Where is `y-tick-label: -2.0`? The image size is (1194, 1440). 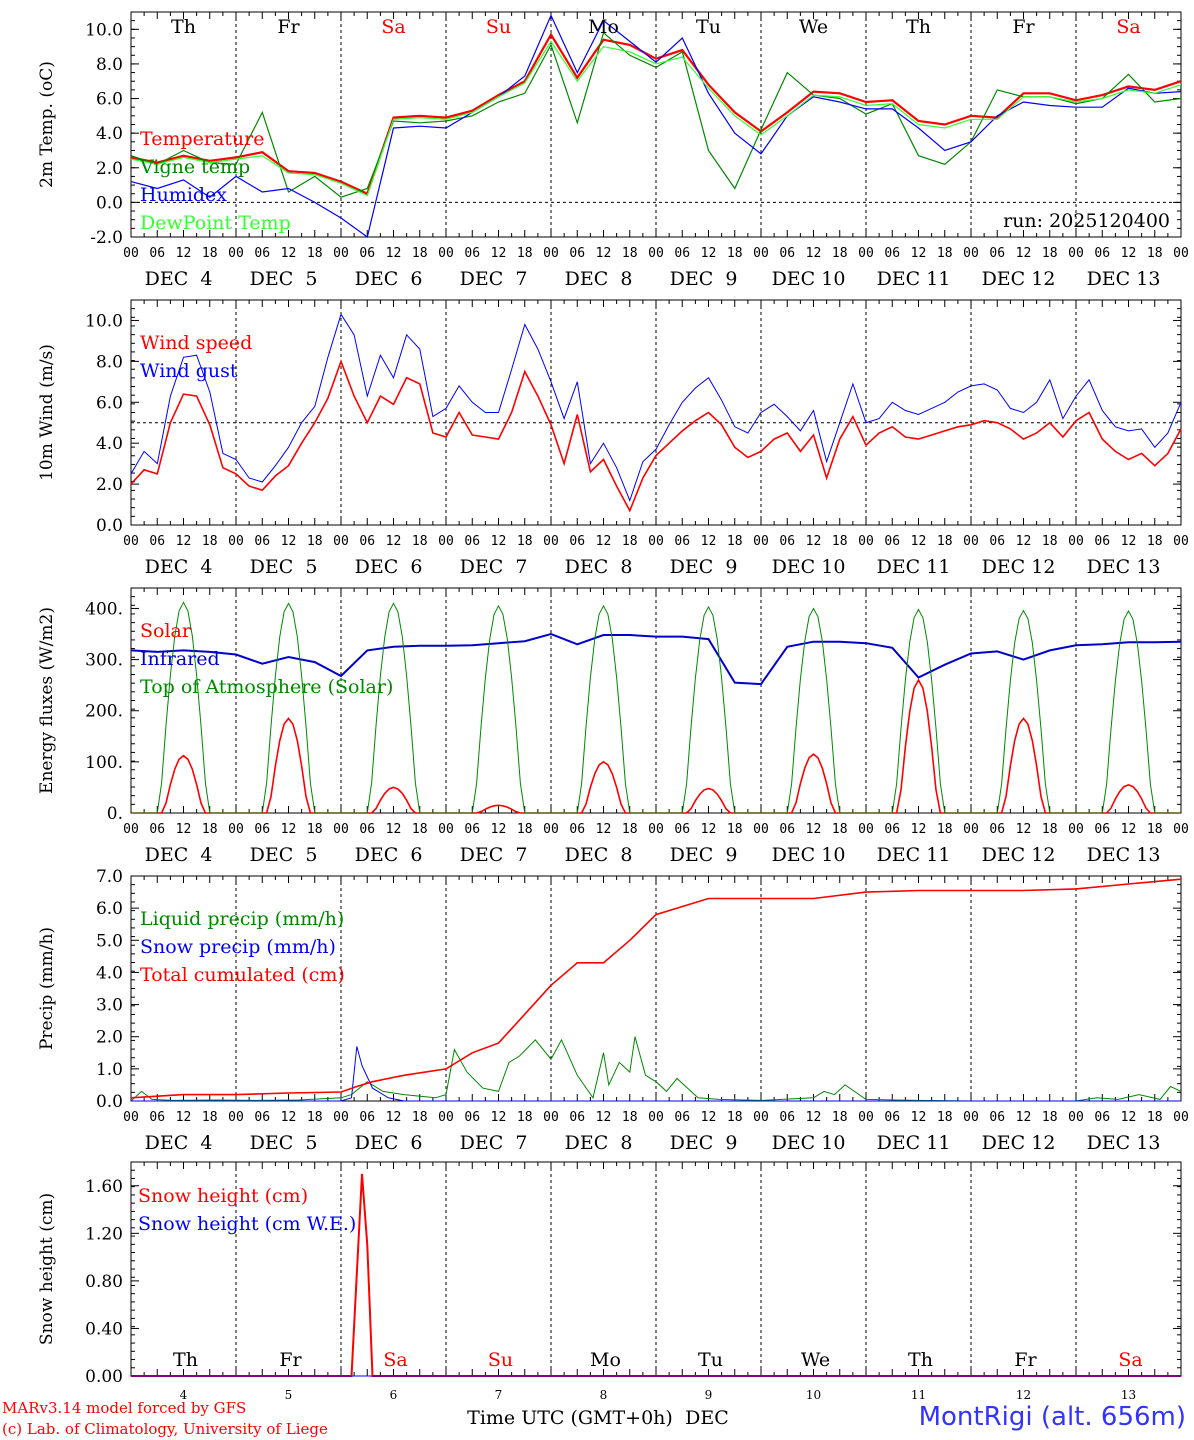 y-tick-label: -2.0 is located at coordinates (106, 238).